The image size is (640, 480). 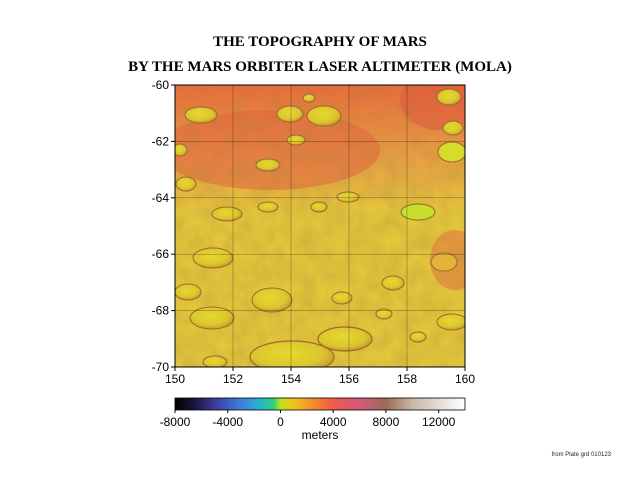 What do you see at coordinates (163, 226) in the screenshot?
I see `latitude-axis: -60 -62 -64 -66 -68 -70` at bounding box center [163, 226].